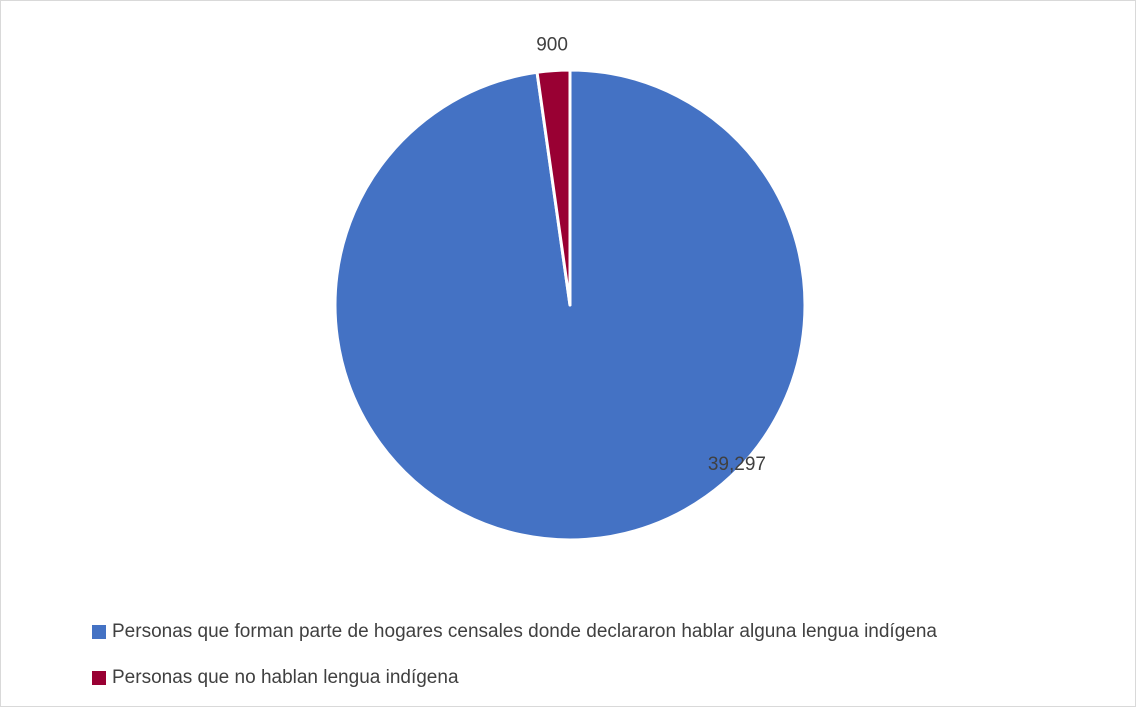 The height and width of the screenshot is (710, 1136). Describe the element at coordinates (514, 677) in the screenshot. I see `legend-item-no-hablantes: Personas que no hablan lengua indígena` at that location.